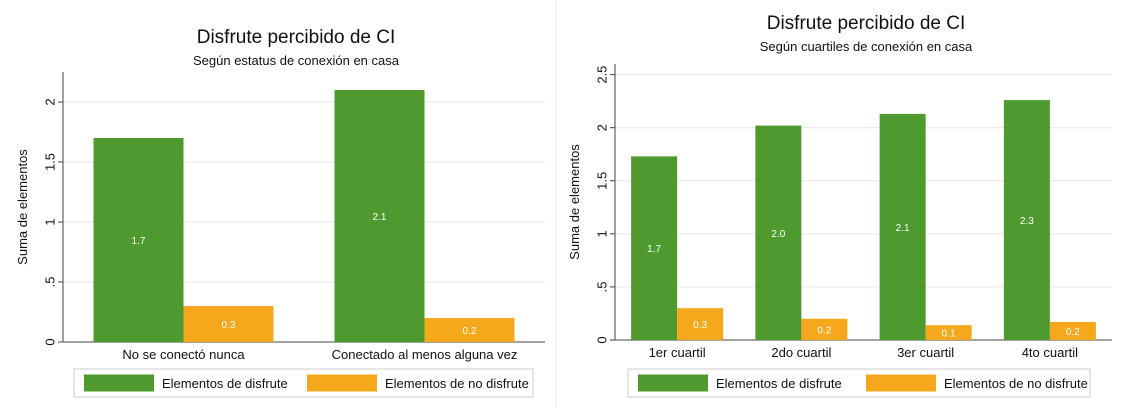 This screenshot has width=1121, height=408. Describe the element at coordinates (425, 354) in the screenshot. I see `x-tick-label: Conectado al menos alguna vez` at that location.